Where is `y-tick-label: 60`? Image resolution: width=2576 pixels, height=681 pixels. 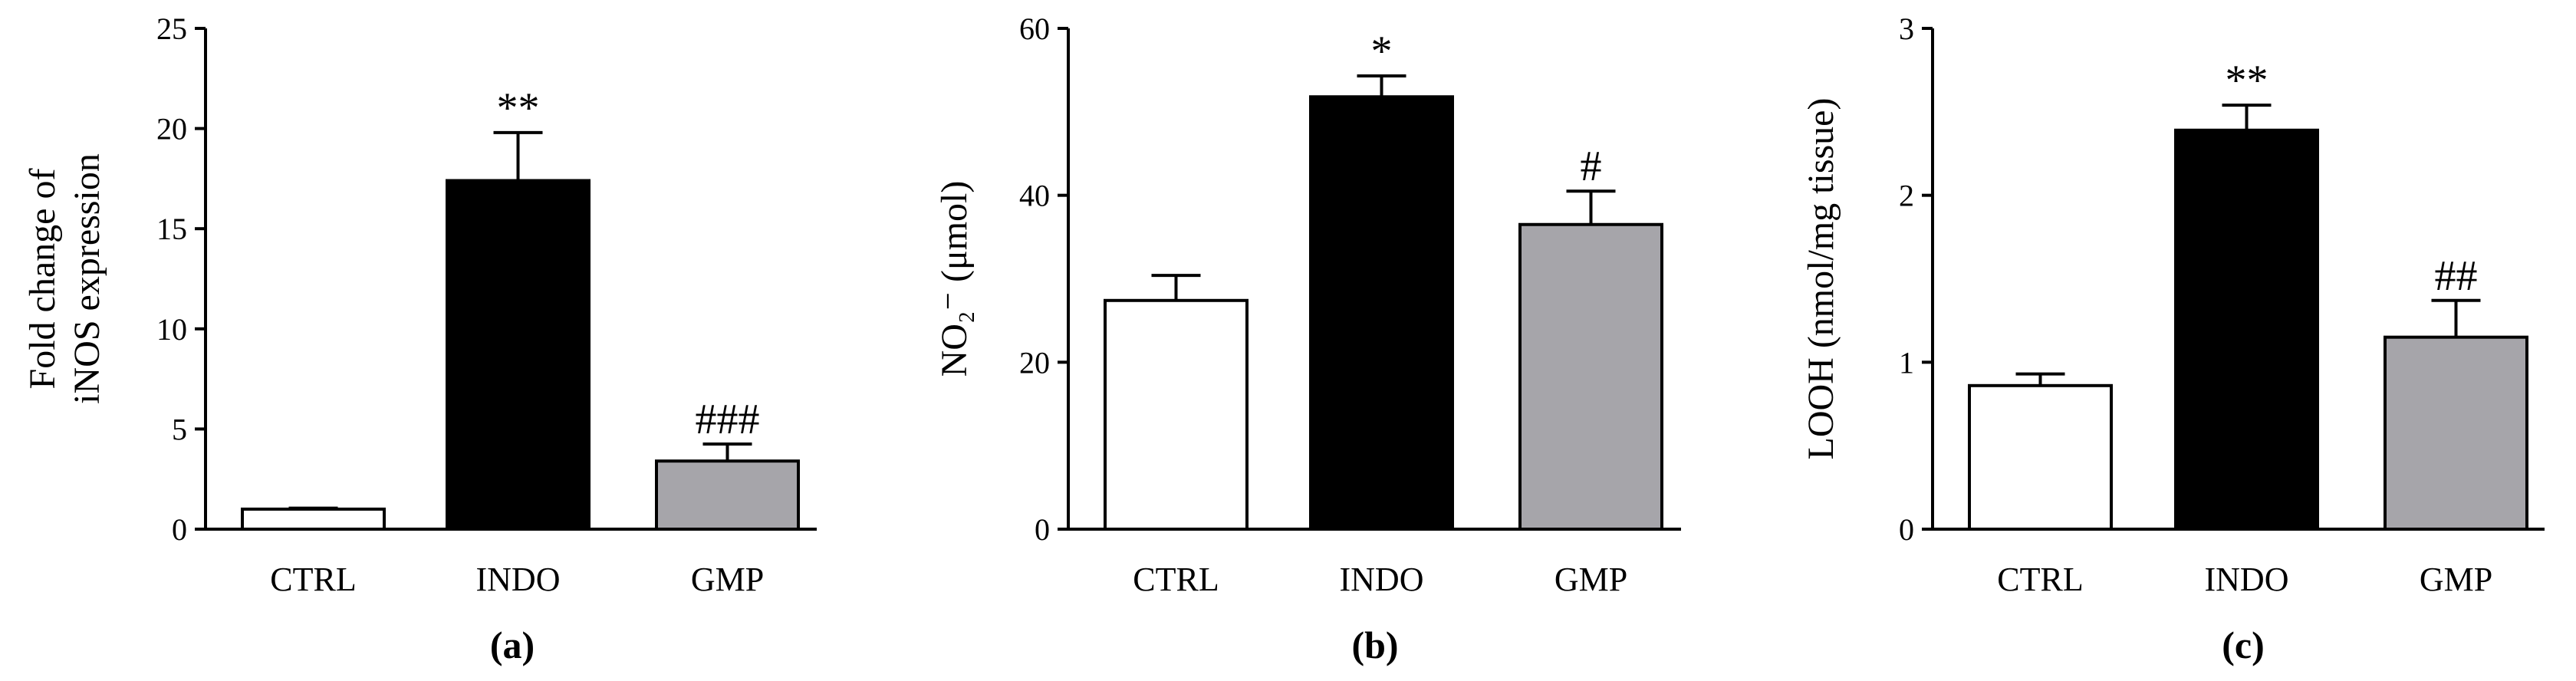 y-tick-label: 60 is located at coordinates (1034, 29).